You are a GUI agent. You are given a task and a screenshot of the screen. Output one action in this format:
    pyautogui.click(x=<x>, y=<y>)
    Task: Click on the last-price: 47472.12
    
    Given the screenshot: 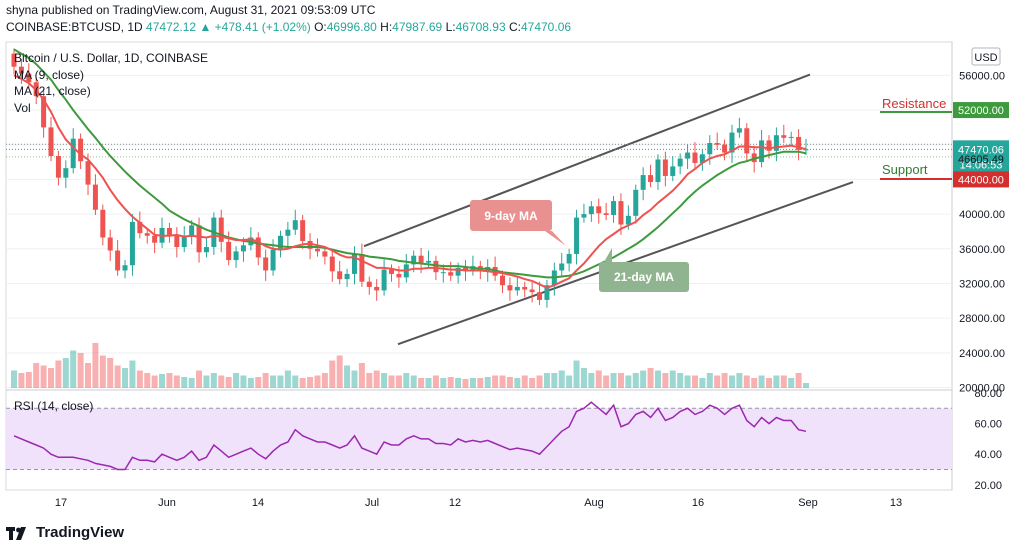 What is the action you would take?
    pyautogui.click(x=171, y=27)
    